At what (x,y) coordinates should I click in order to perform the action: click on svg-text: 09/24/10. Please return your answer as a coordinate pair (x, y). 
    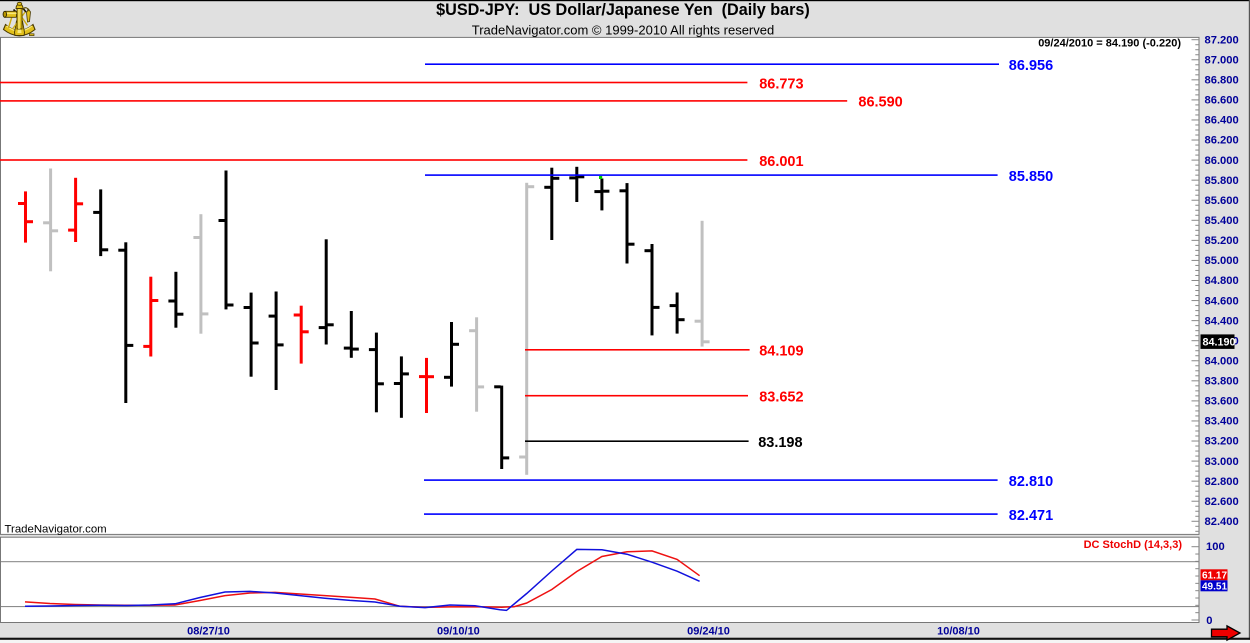
    Looking at the image, I should click on (708, 631).